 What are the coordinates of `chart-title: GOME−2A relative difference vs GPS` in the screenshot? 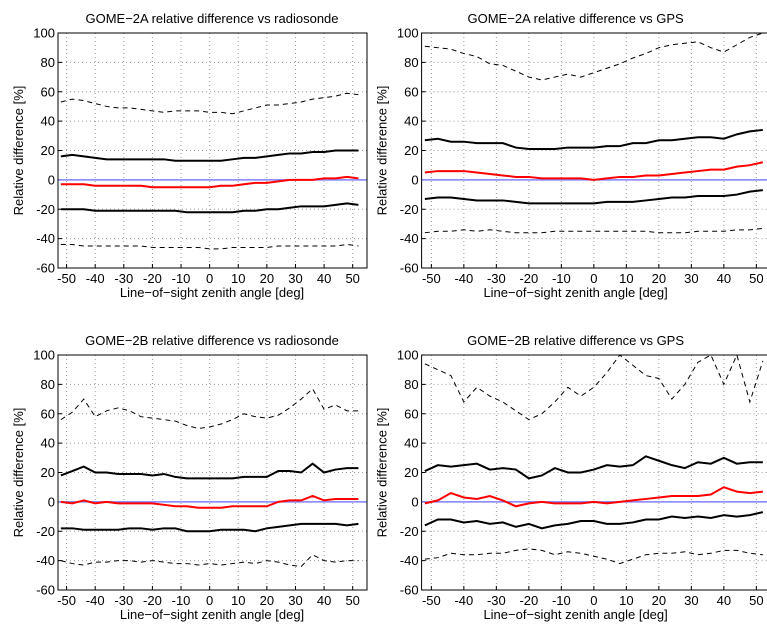 It's located at (576, 18).